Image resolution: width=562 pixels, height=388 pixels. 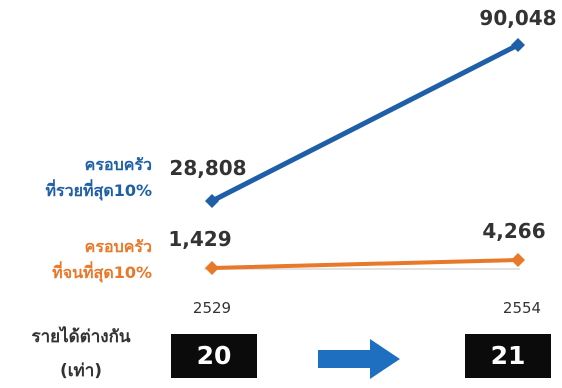 What do you see at coordinates (81, 337) in the screenshot?
I see `ratio-label-line1: รายได้ต่างกัน` at bounding box center [81, 337].